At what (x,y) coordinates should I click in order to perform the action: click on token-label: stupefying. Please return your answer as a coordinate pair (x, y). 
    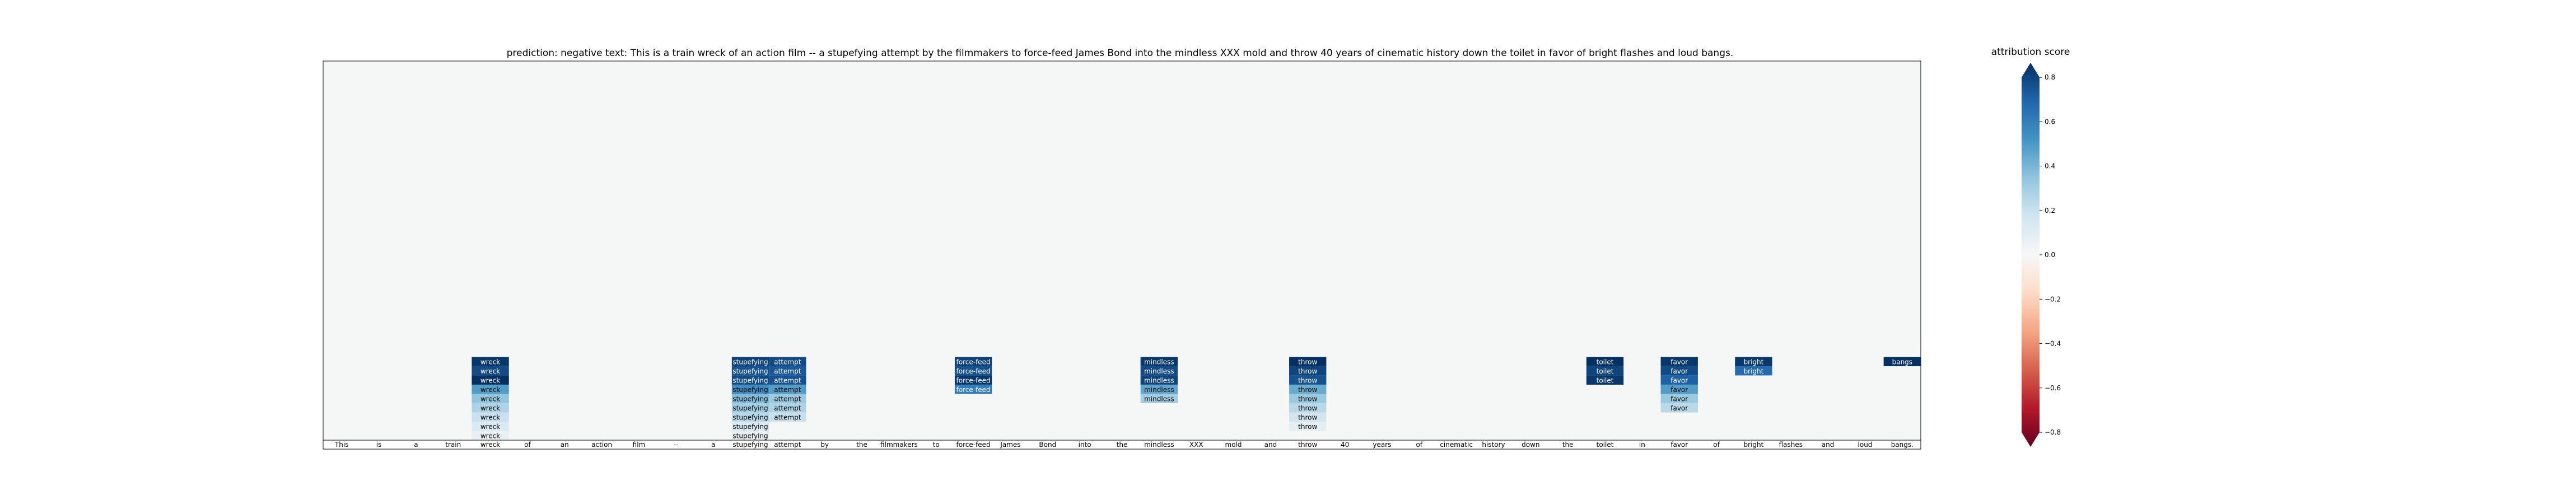
    Looking at the image, I should click on (750, 445).